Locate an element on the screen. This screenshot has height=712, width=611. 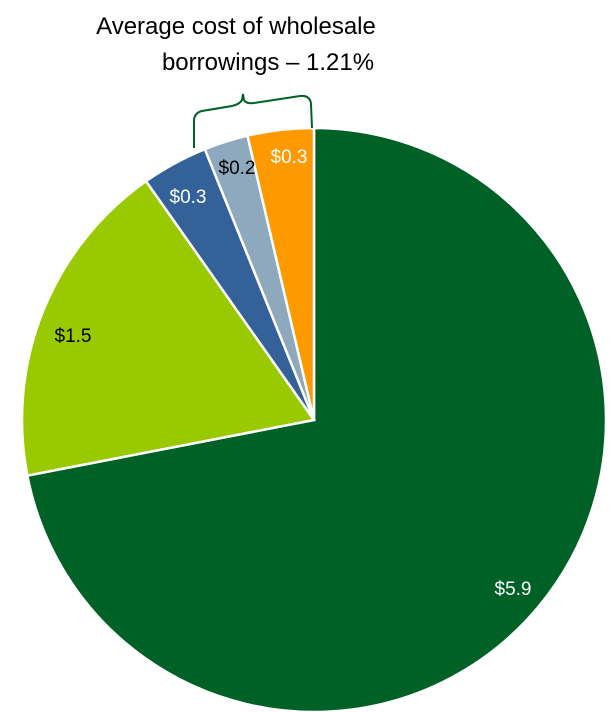
slice-label-3: $0.3 is located at coordinates (188, 197).